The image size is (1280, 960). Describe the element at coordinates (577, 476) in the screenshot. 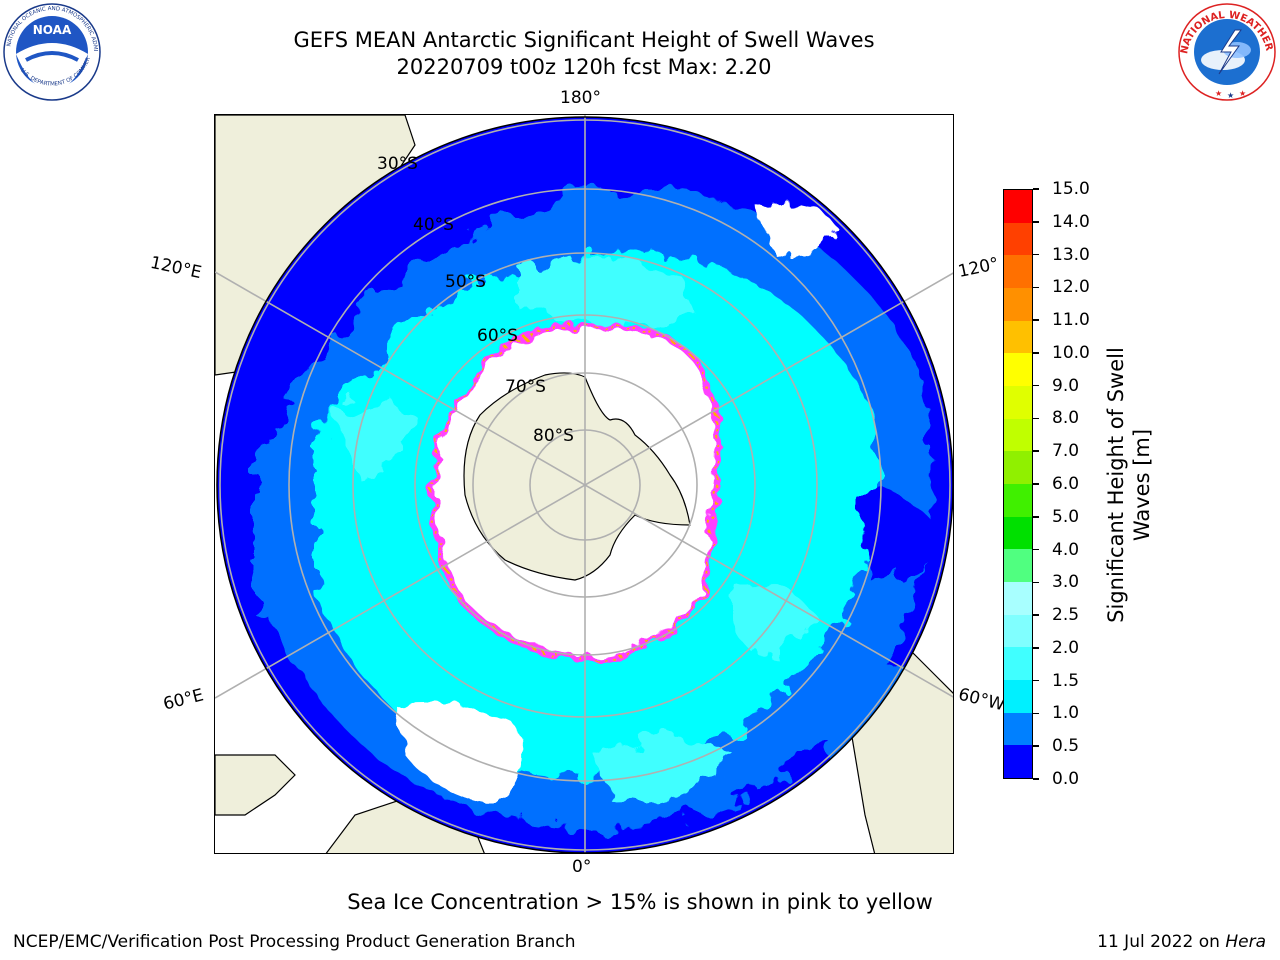

I see `antarctica` at that location.